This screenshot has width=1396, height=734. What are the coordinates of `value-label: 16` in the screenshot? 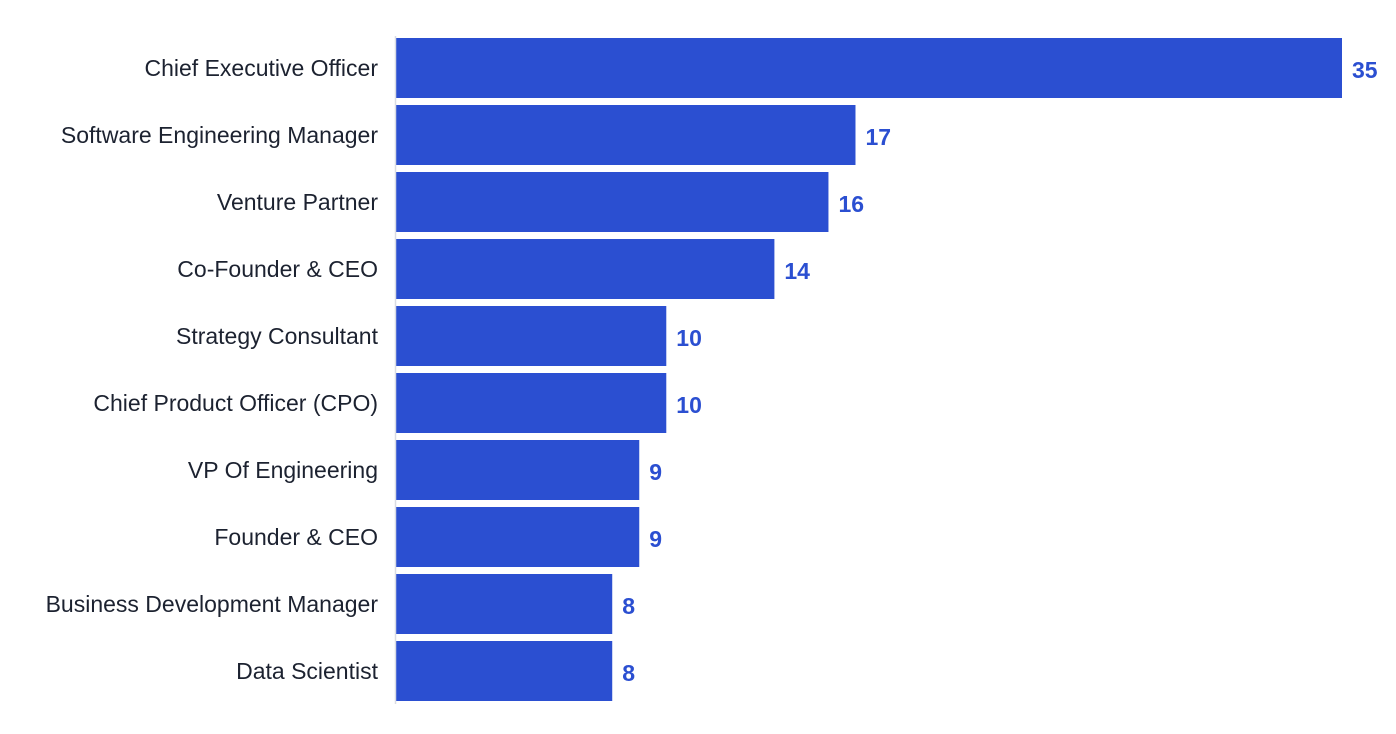 It's located at (851, 204).